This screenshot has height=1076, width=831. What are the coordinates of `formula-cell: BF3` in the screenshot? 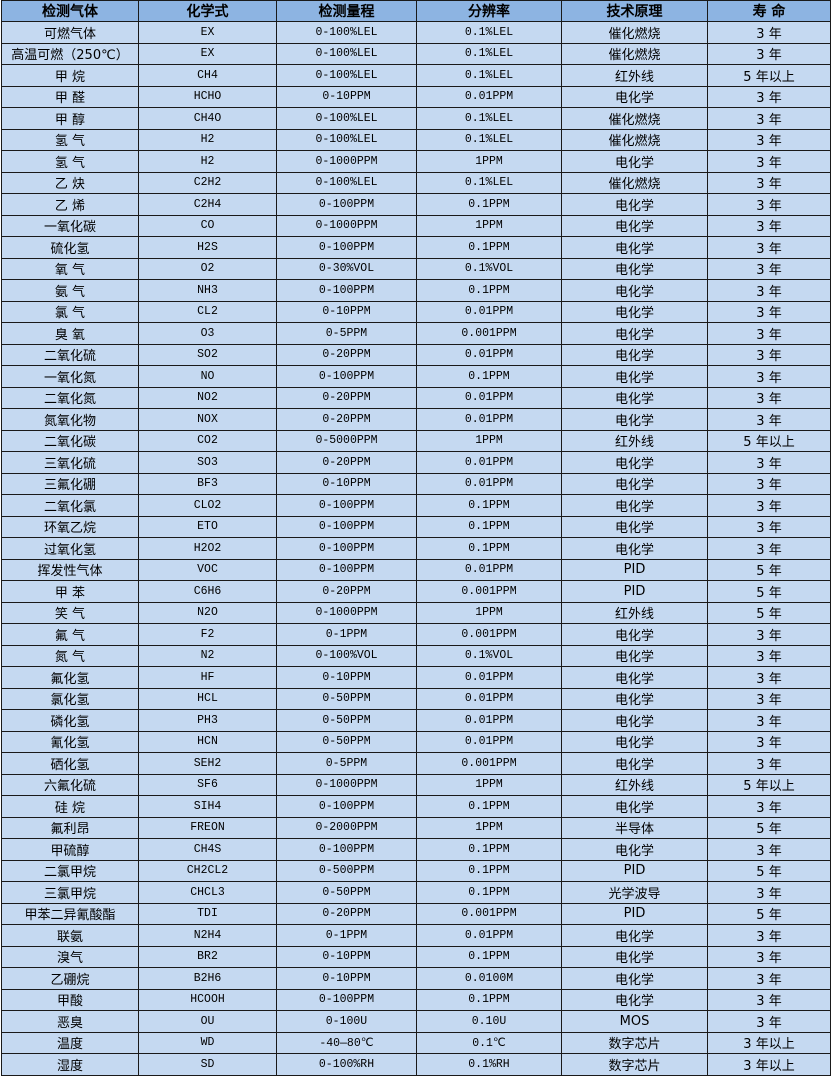 It's located at (207, 483).